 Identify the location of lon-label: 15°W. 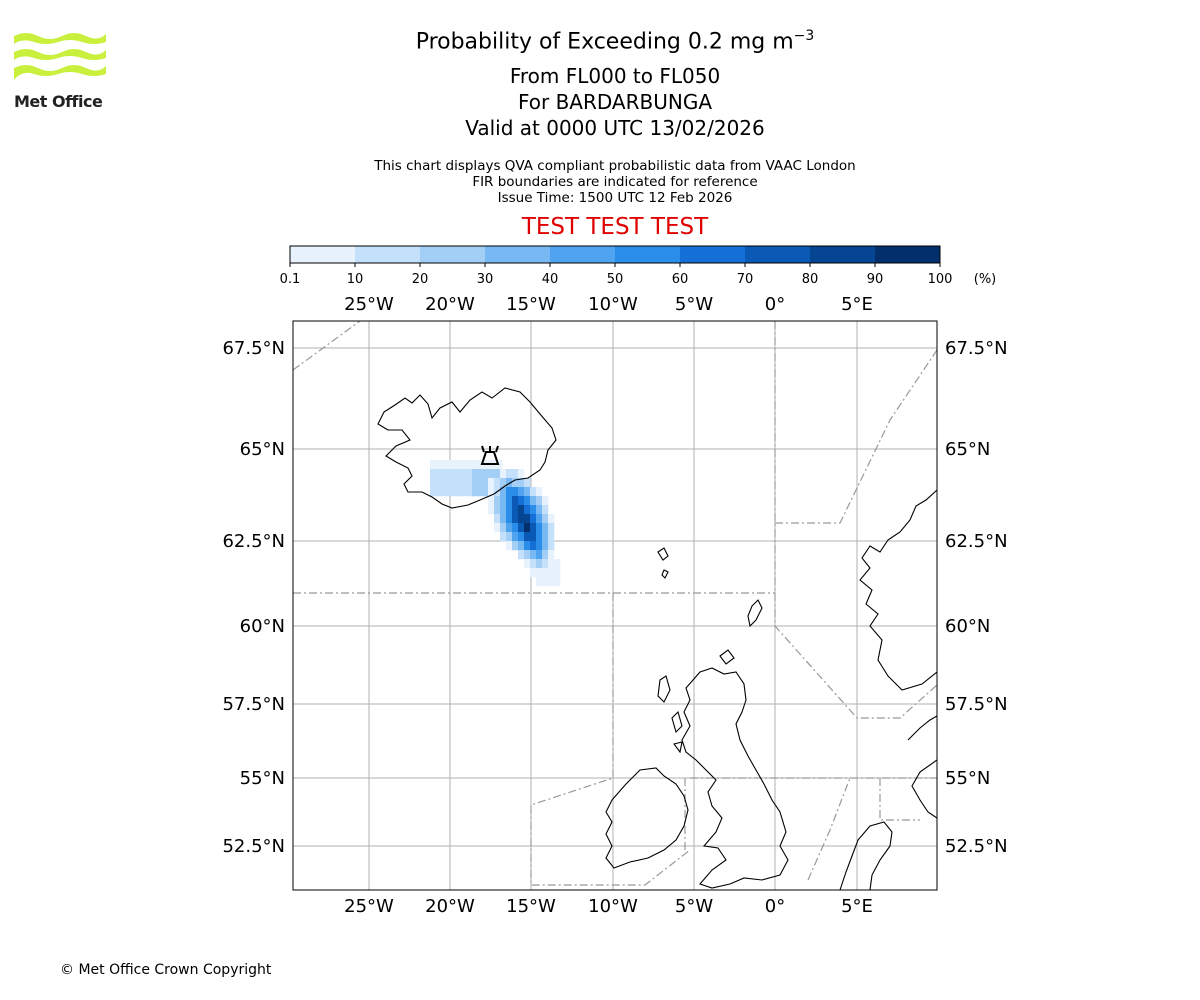
(531, 906).